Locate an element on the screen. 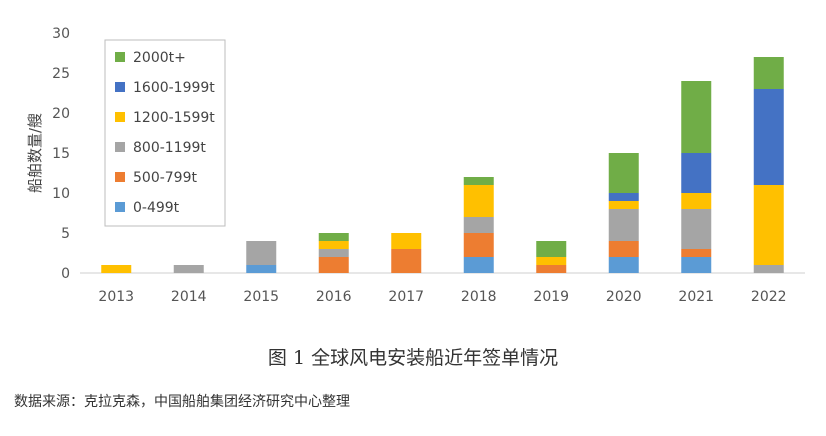 This screenshot has height=436, width=826. legend-label: 1600-1999t is located at coordinates (174, 88).